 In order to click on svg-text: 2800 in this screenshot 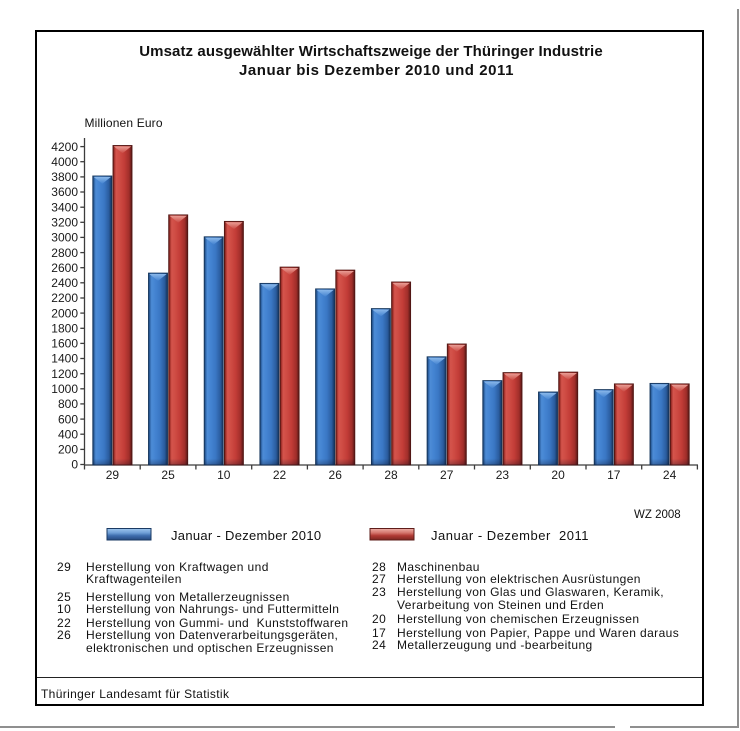, I will do `click(64, 253)`.